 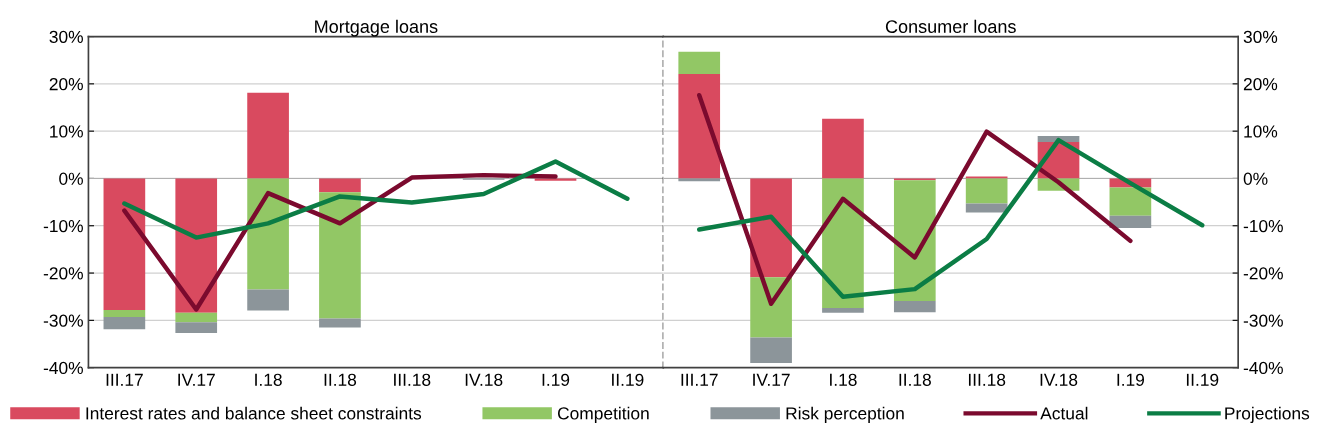 I want to click on chart-title: Consumer loans, so click(x=950, y=26).